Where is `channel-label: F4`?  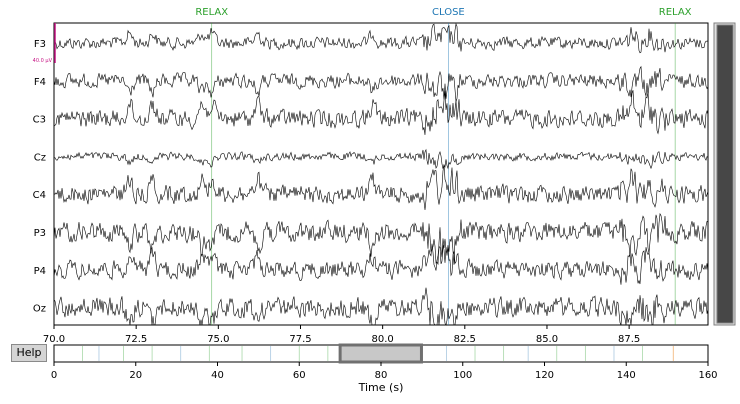
channel-label: F4 is located at coordinates (40, 82).